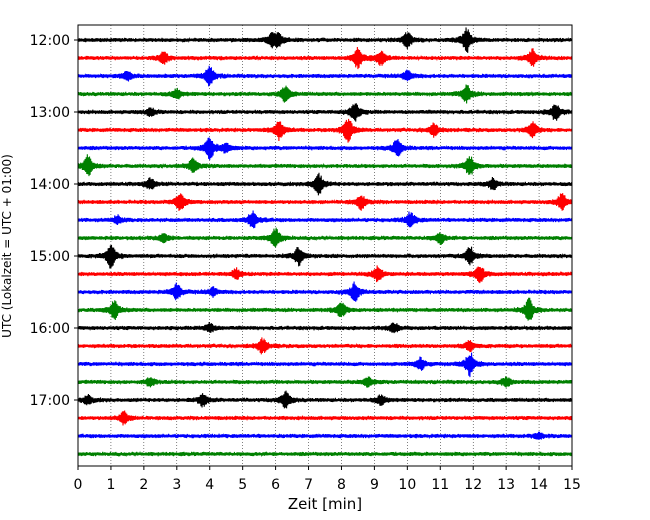 The height and width of the screenshot is (520, 650). I want to click on x-tick-label: 15, so click(572, 485).